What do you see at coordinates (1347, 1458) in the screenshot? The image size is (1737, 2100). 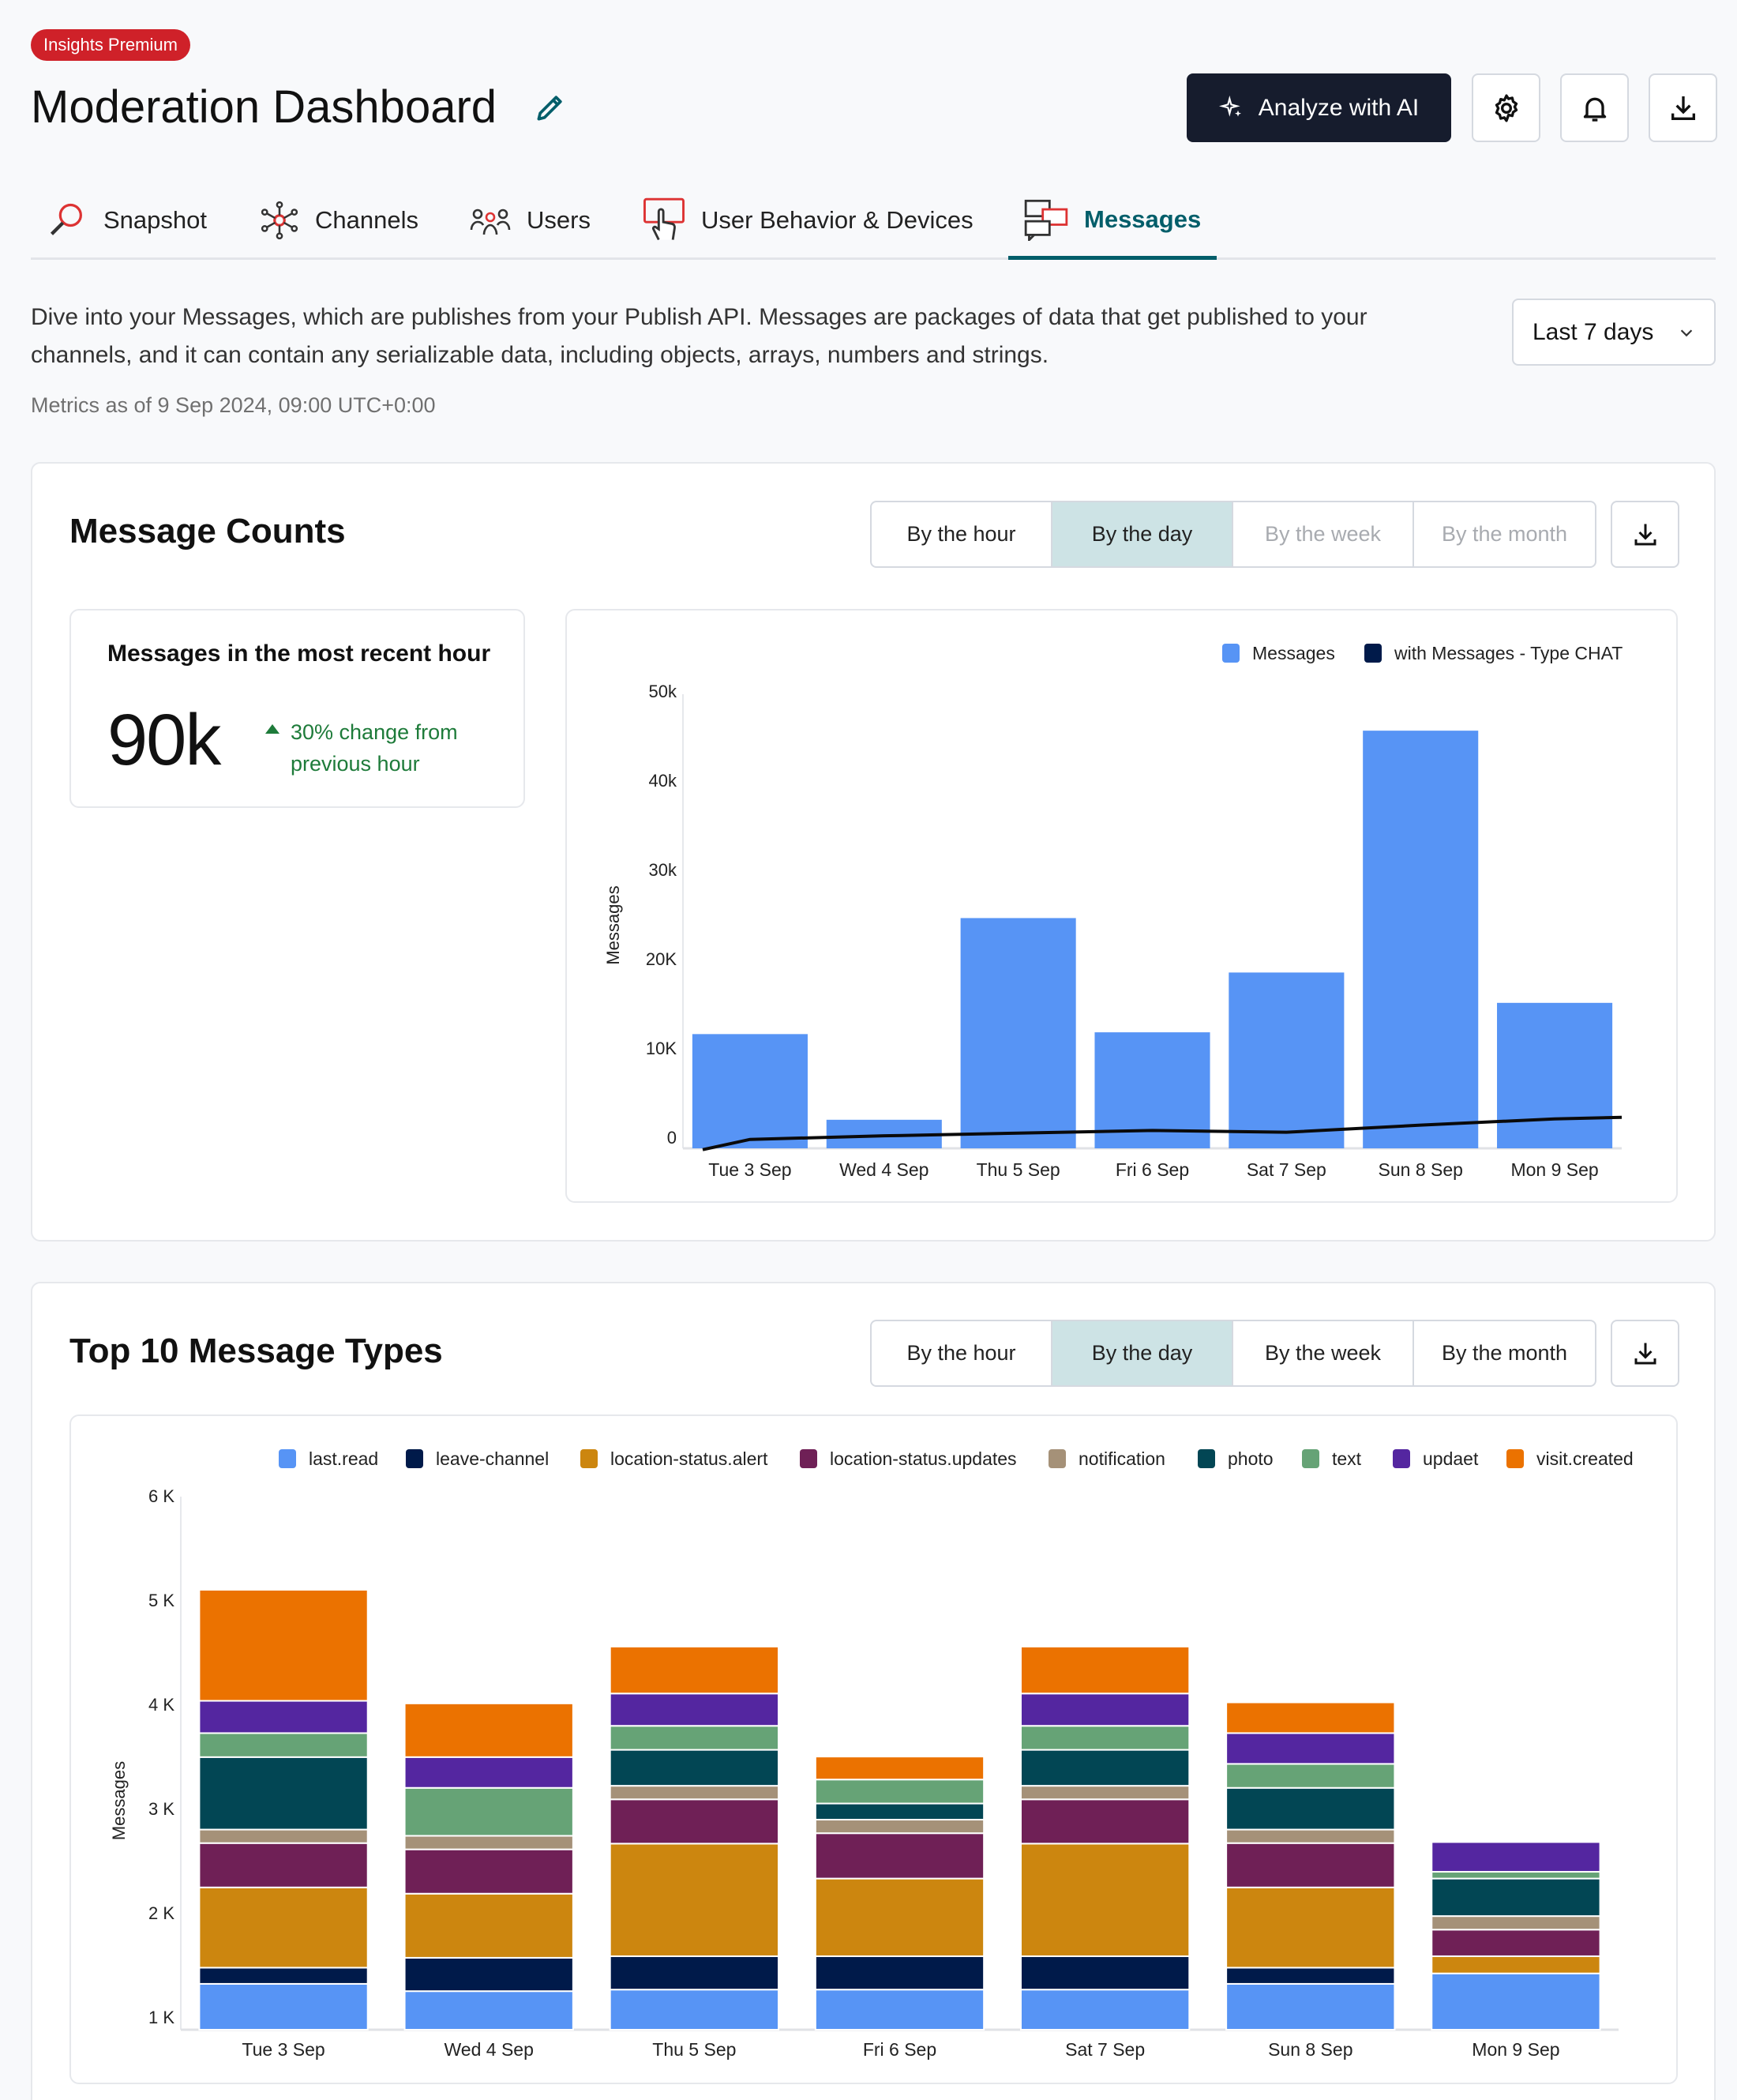 I see `legend-label: text` at bounding box center [1347, 1458].